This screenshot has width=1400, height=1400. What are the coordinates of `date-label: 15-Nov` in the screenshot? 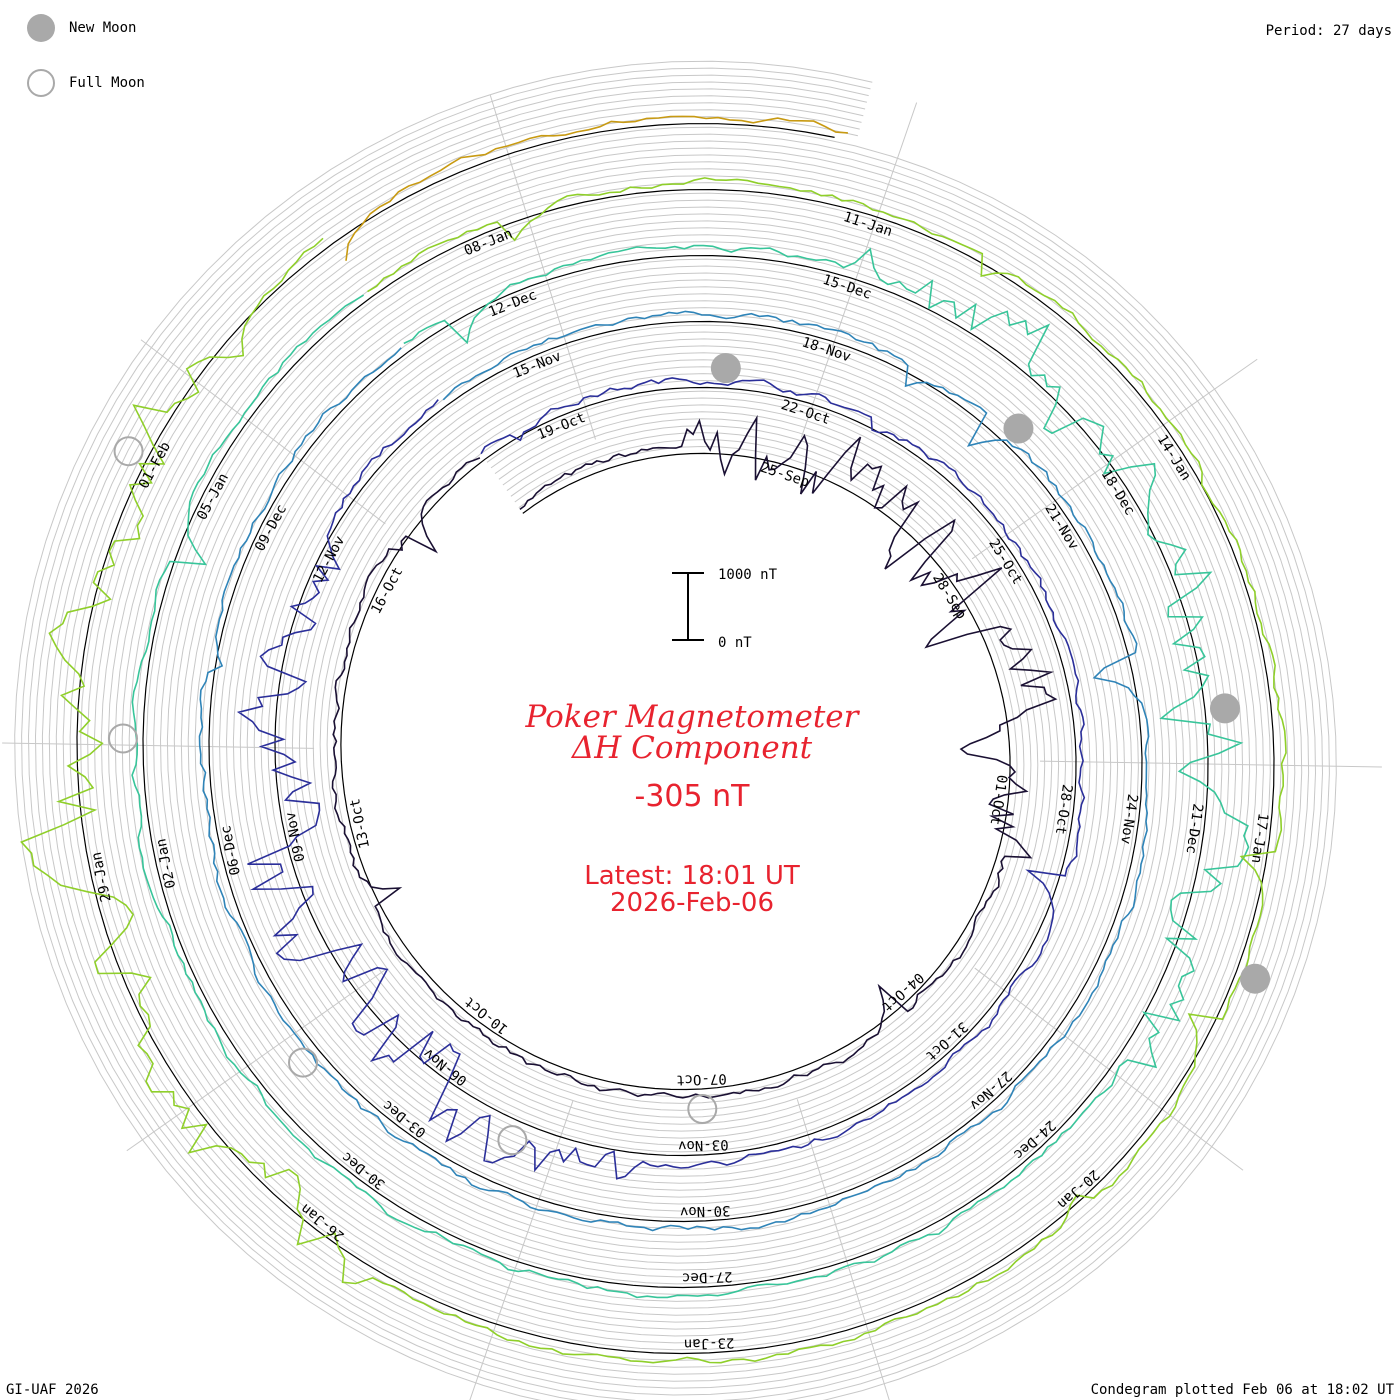 It's located at (537, 365).